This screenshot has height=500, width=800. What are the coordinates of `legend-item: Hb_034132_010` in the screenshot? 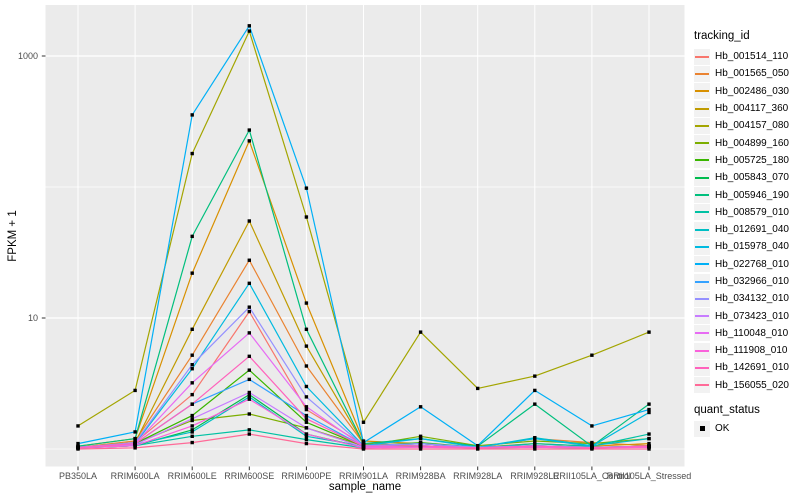 It's located at (741, 298).